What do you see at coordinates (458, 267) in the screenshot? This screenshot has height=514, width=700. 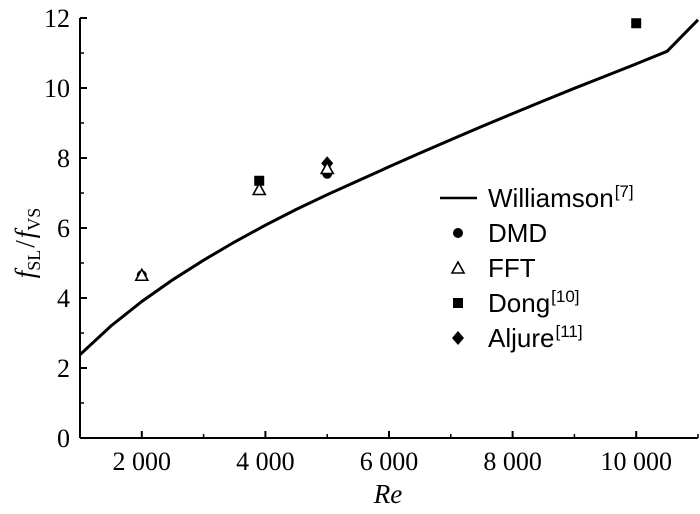 I see `legend-marker-fft` at bounding box center [458, 267].